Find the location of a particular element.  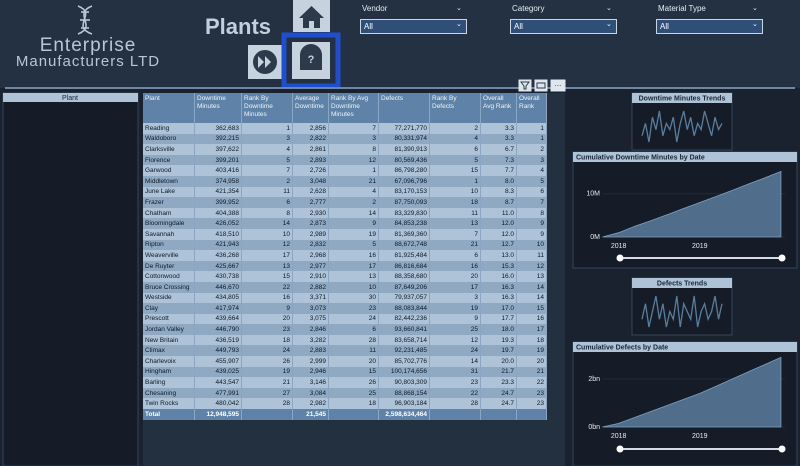

table-cell: 7 is located at coordinates (353, 128).